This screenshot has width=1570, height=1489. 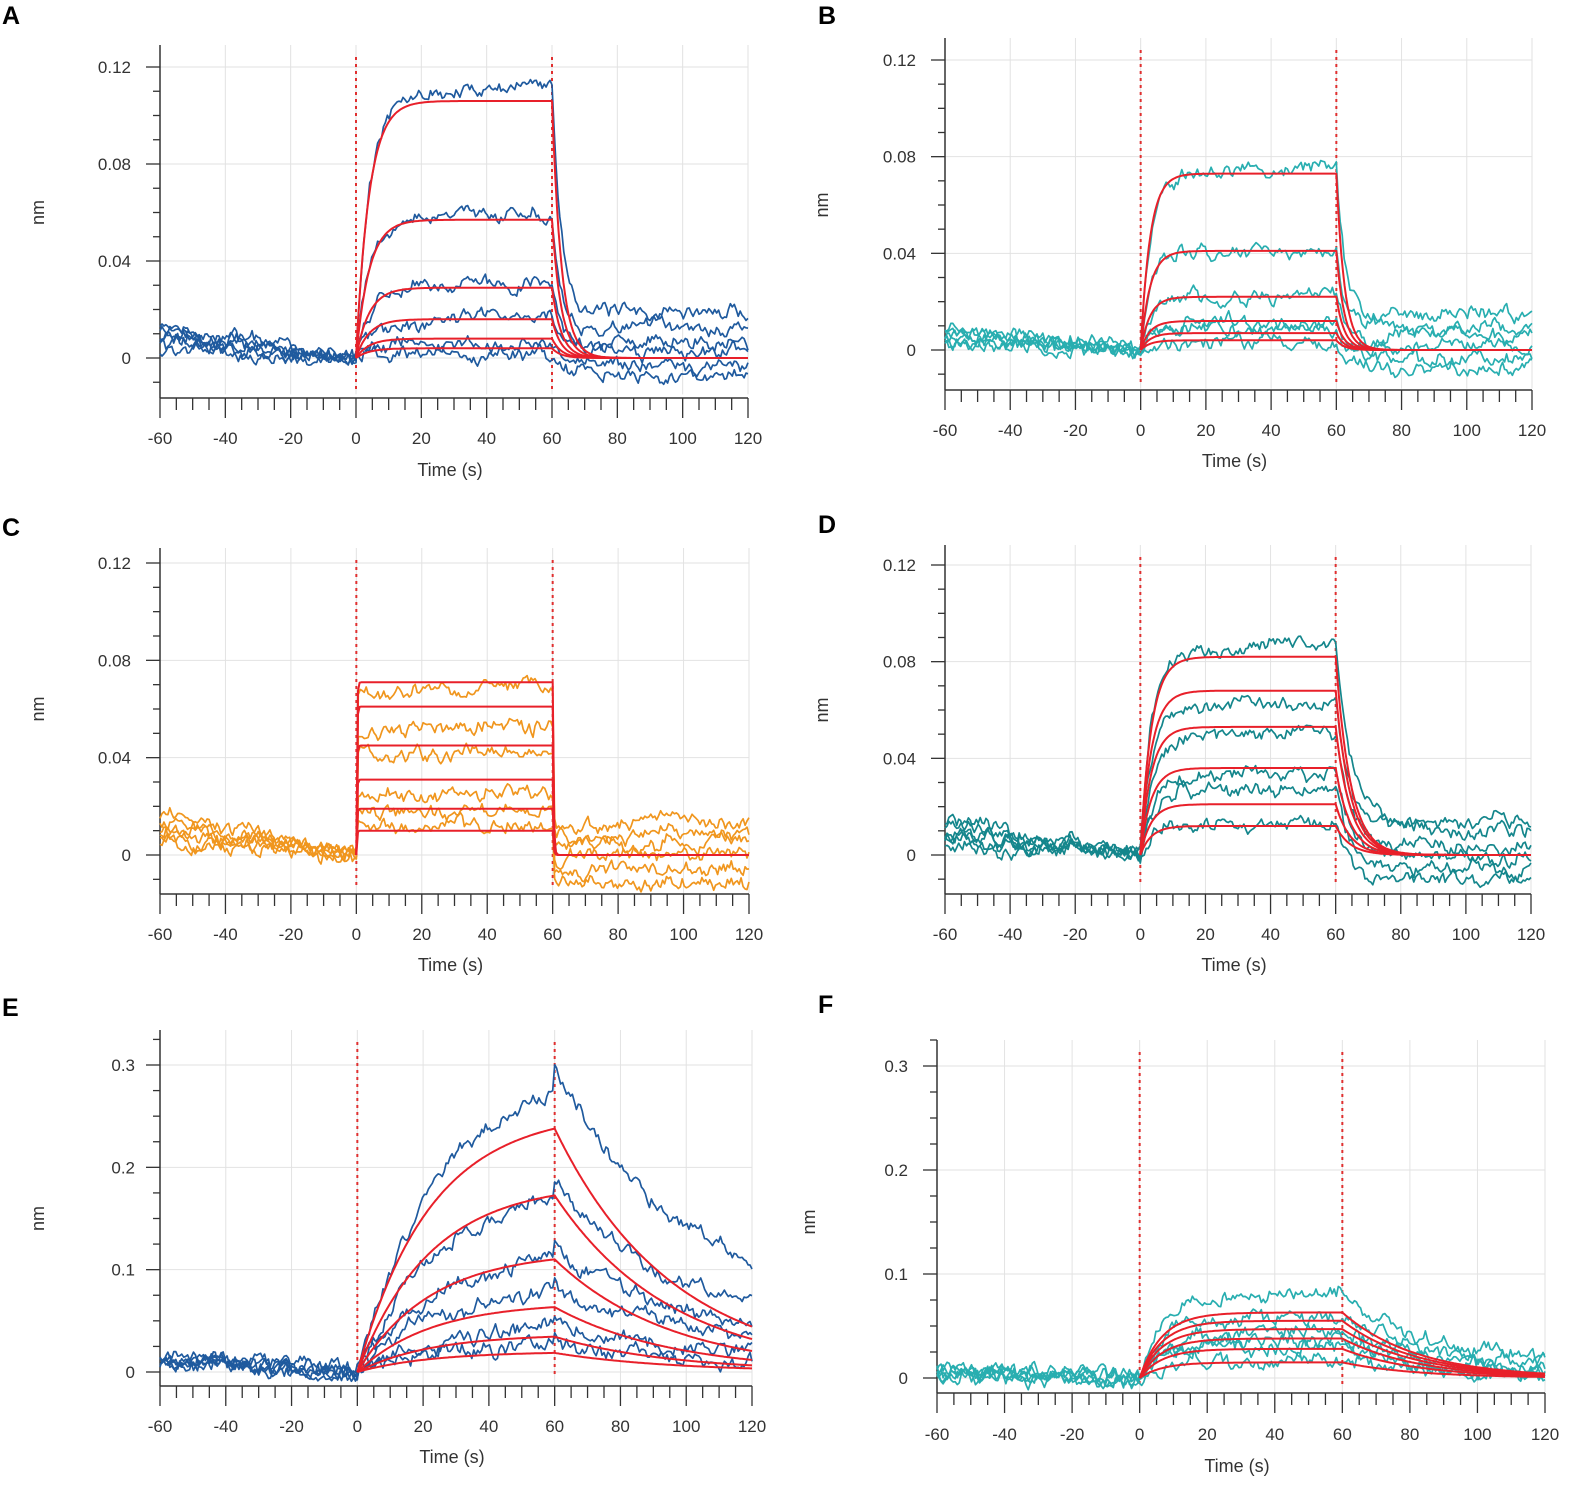 I want to click on y-tick-label: 0.2, so click(x=896, y=1170).